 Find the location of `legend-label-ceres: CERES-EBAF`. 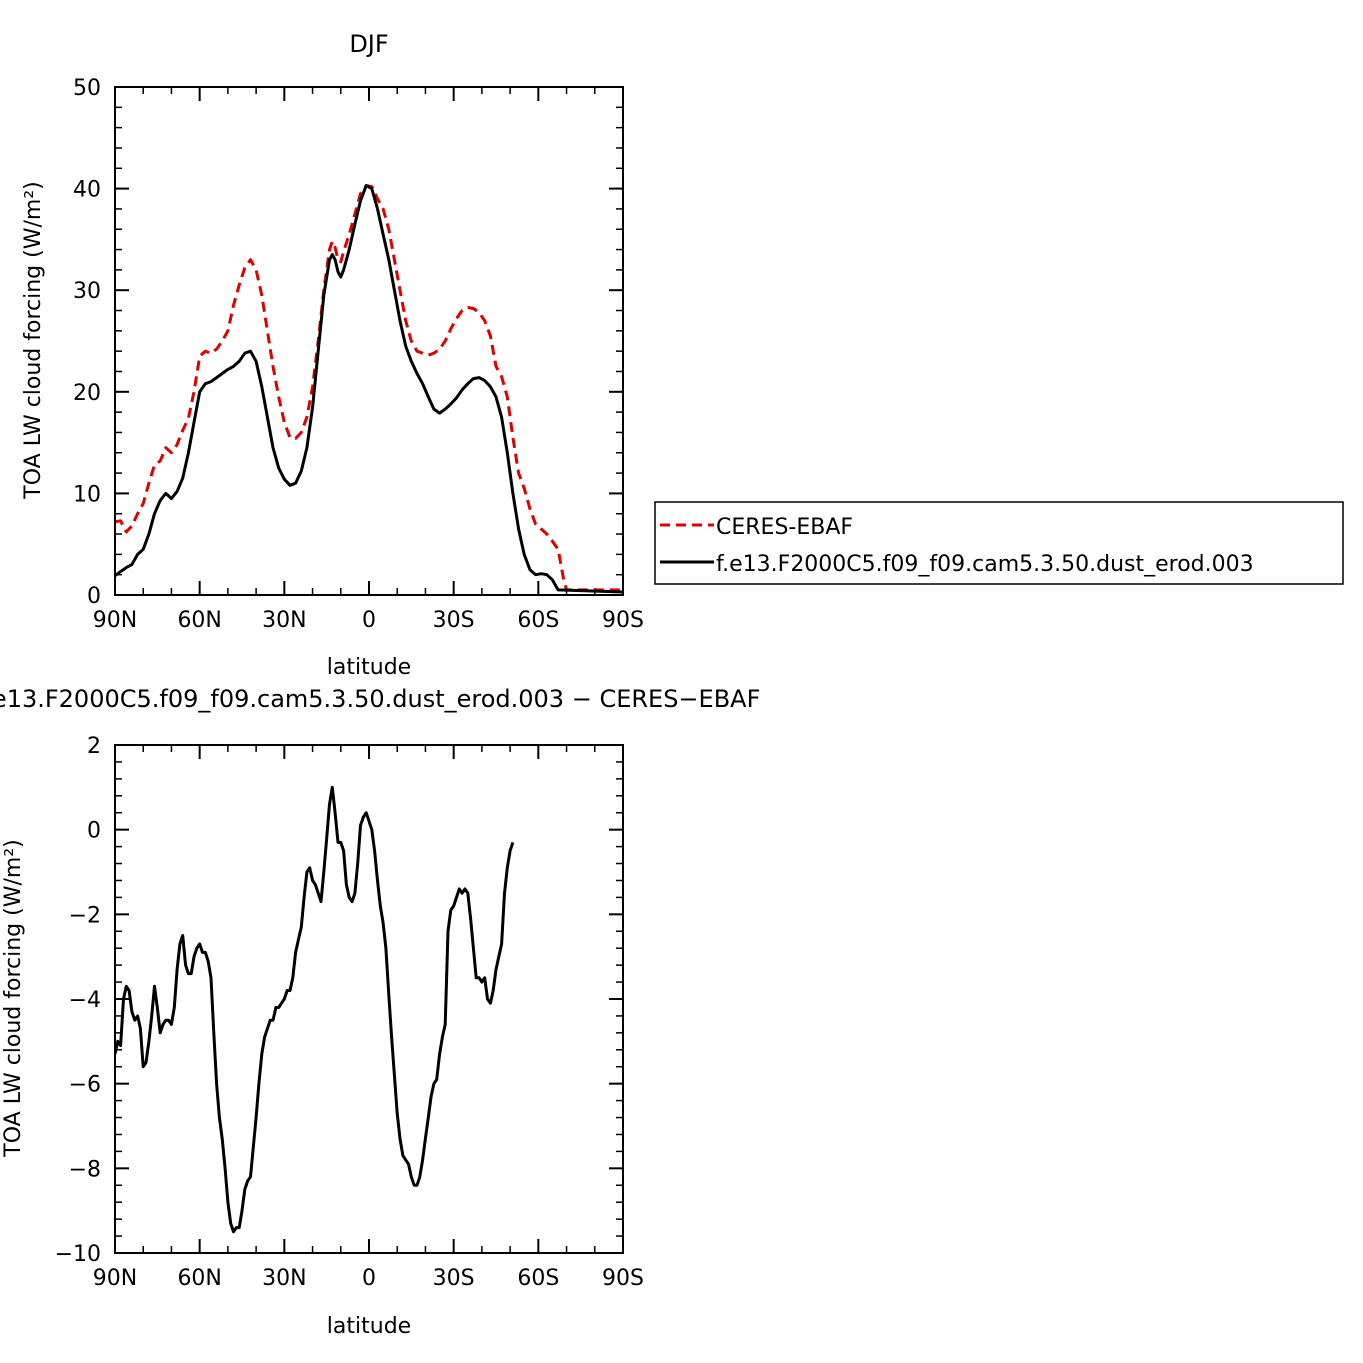

legend-label-ceres: CERES-EBAF is located at coordinates (784, 527).